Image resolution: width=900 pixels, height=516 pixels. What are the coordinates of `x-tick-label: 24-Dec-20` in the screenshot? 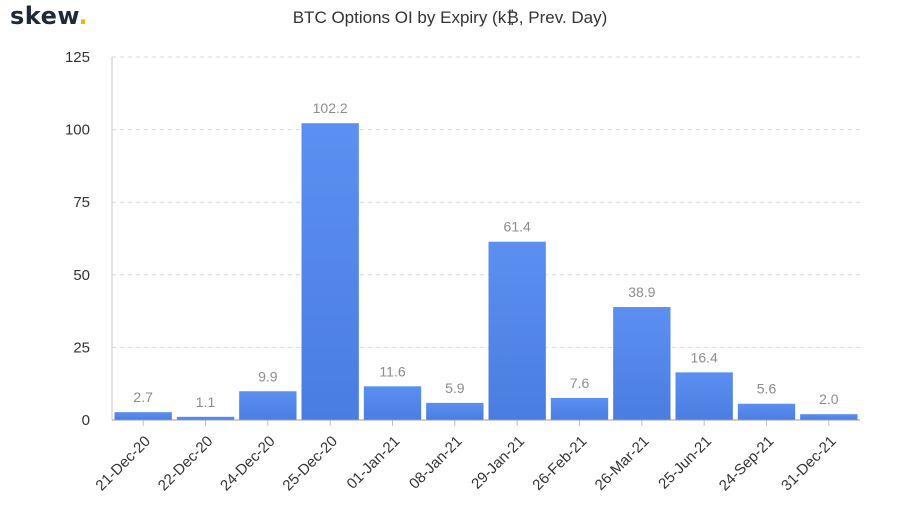 It's located at (248, 464).